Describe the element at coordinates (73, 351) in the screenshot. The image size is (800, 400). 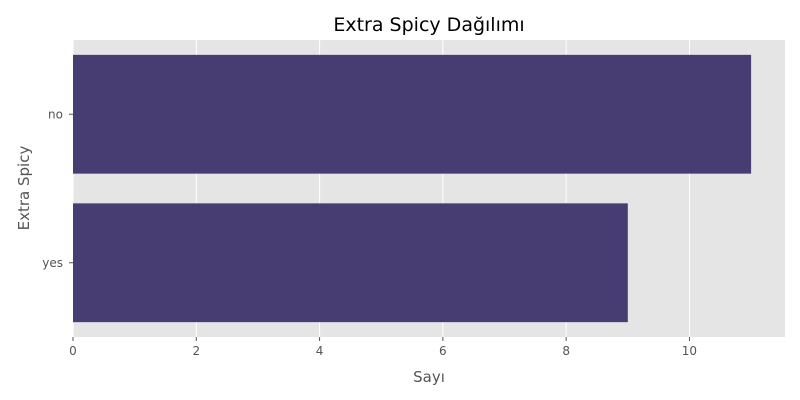
I see `x-tick-label: 0` at that location.